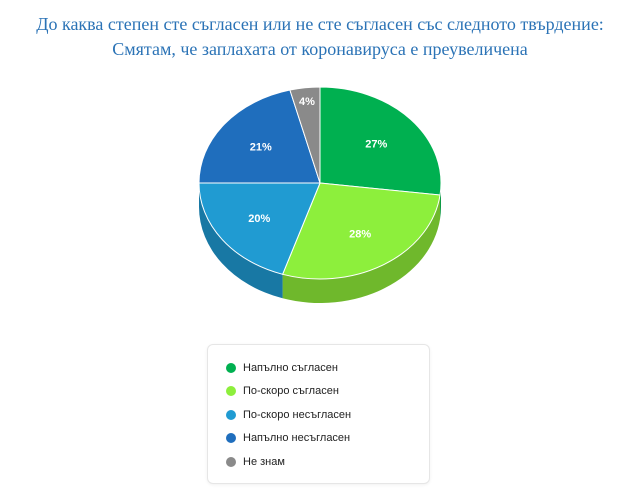 The image size is (640, 501). I want to click on legend-item-4: Не знам, so click(327, 462).